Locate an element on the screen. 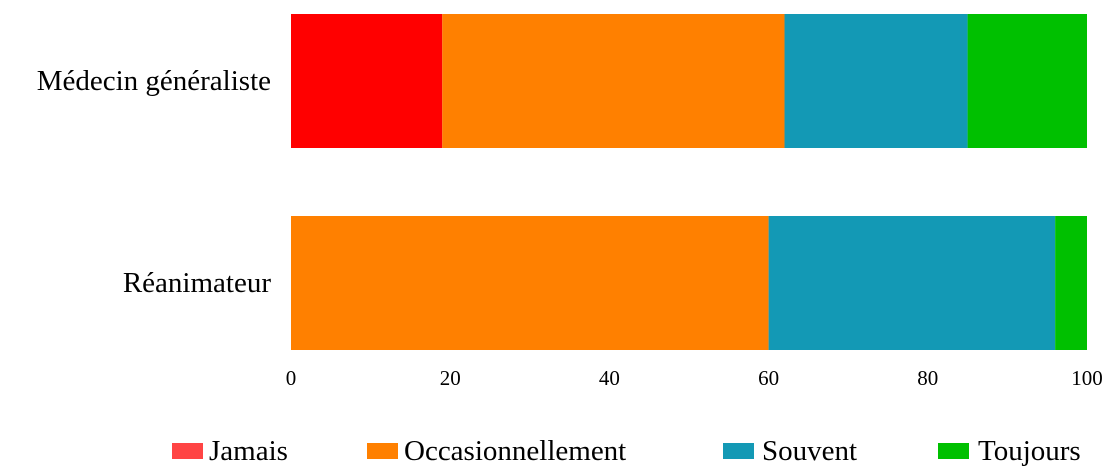 This screenshot has width=1112, height=469. legend-swatch-toujours is located at coordinates (953, 451).